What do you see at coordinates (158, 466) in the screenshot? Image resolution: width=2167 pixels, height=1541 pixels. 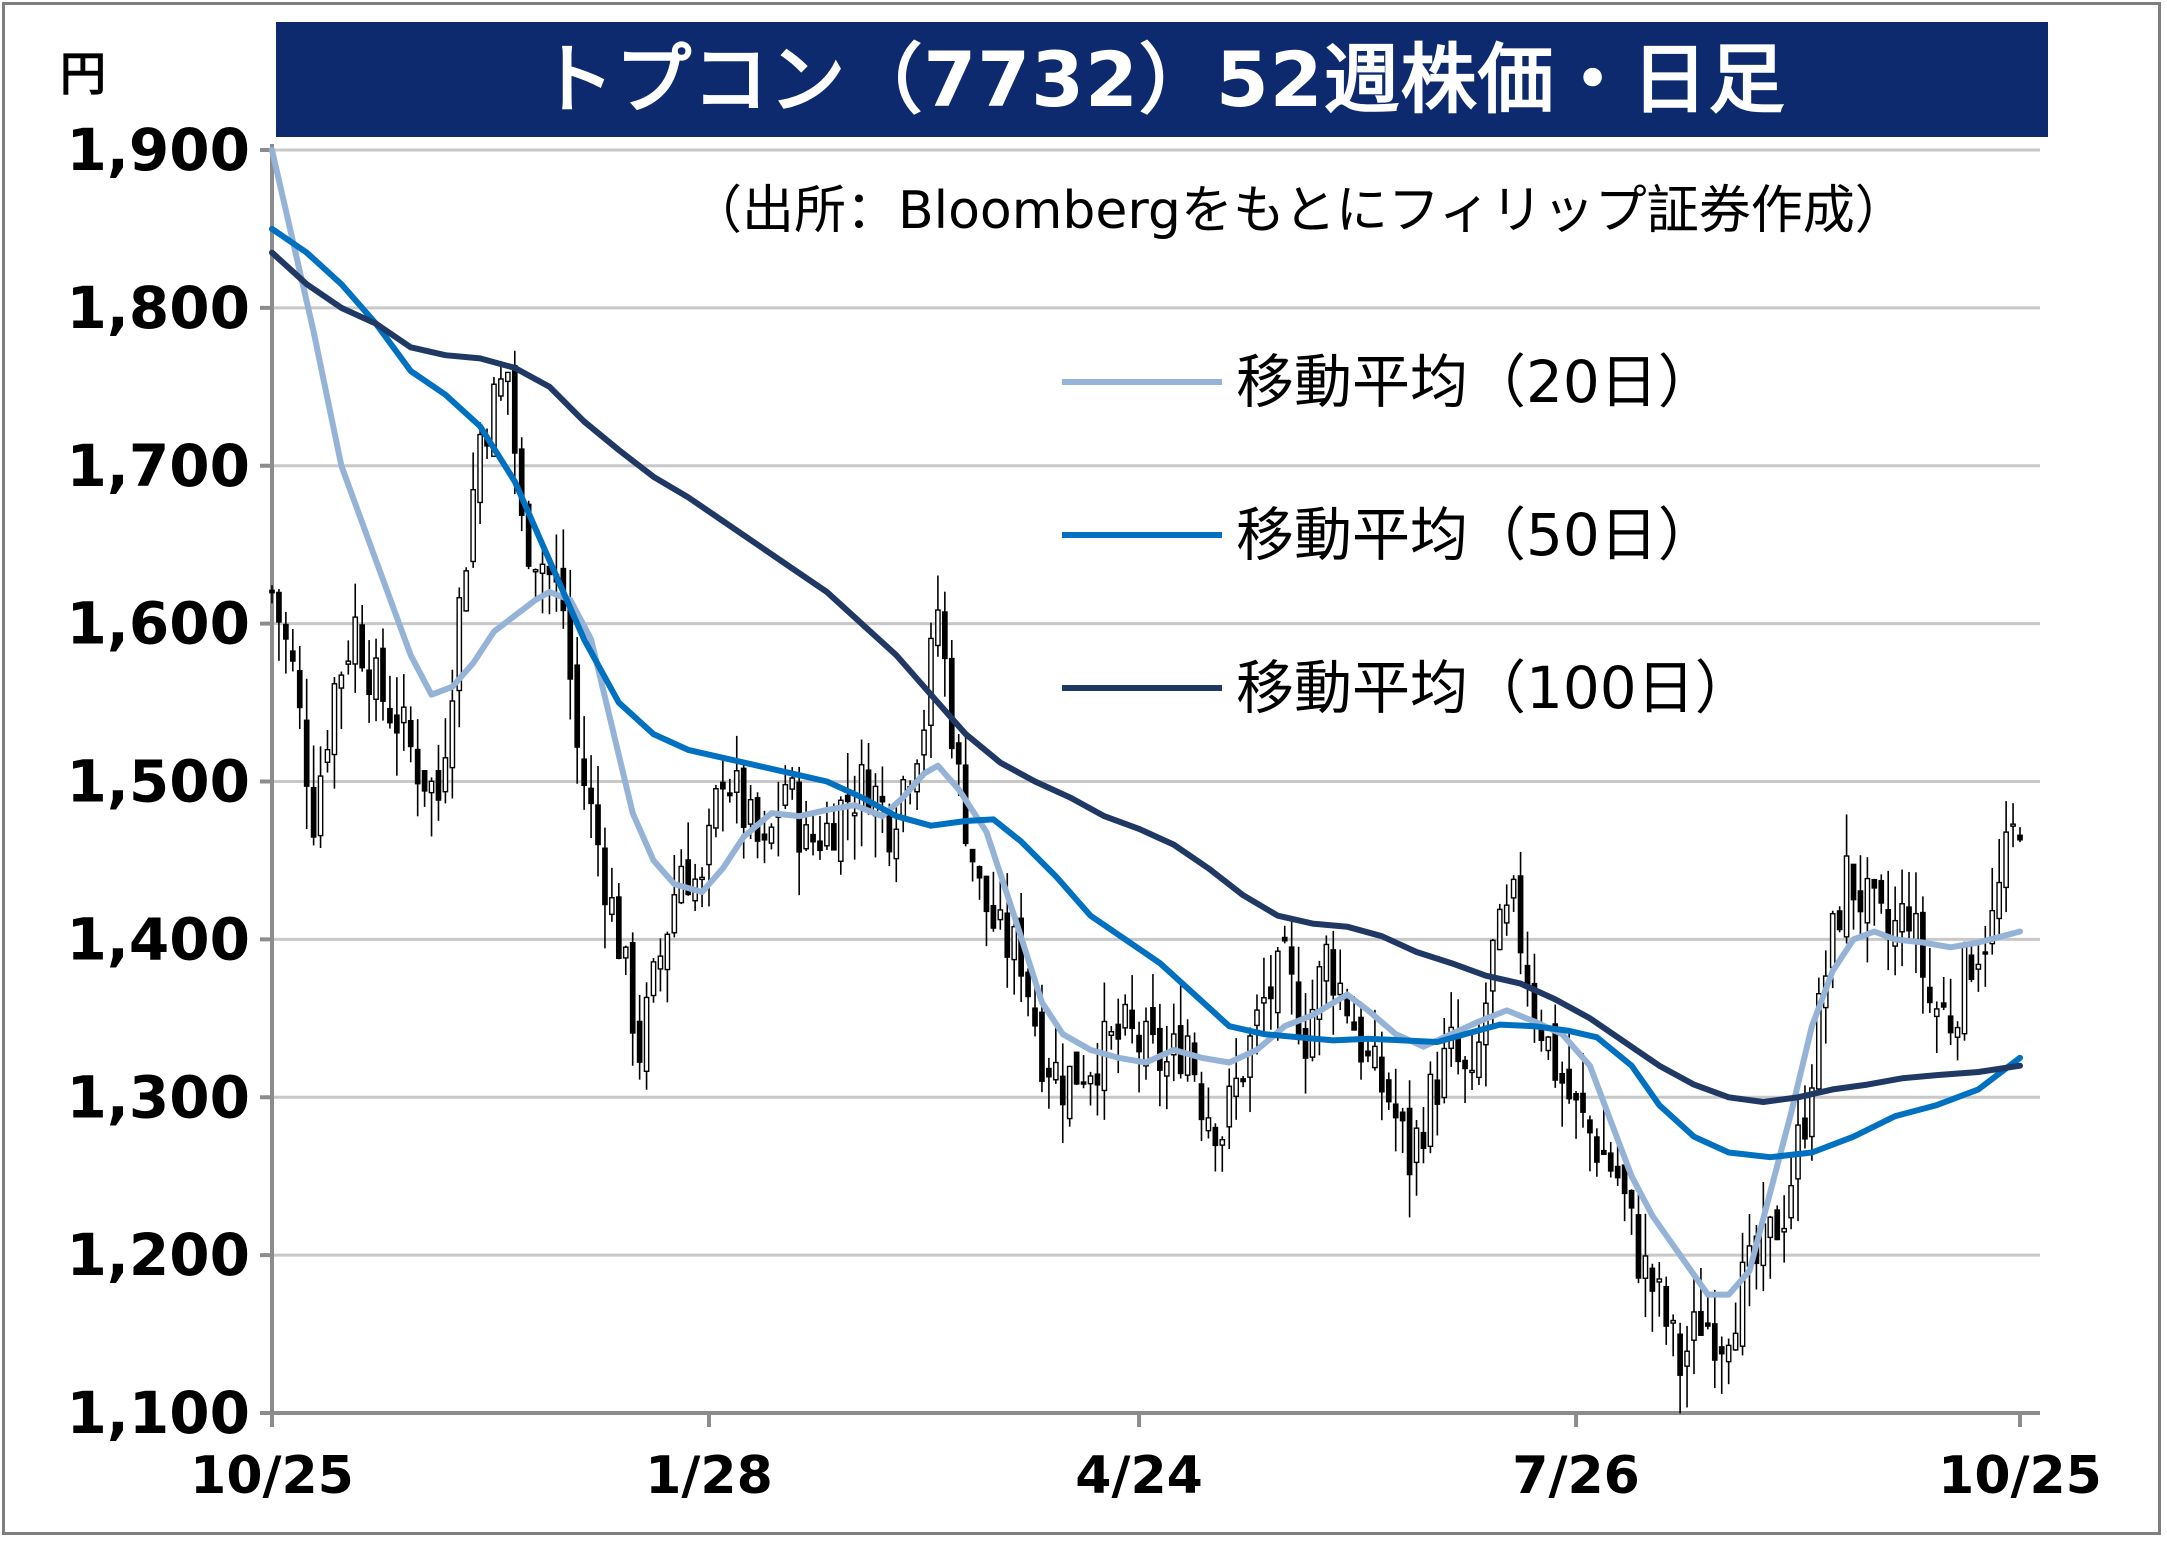 I see `y-tick-label: 1,700` at bounding box center [158, 466].